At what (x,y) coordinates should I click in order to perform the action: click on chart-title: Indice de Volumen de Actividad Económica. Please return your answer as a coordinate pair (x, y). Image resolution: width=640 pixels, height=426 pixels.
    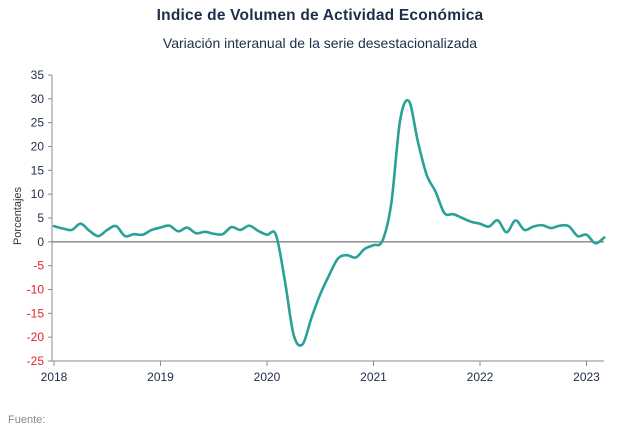
    Looking at the image, I should click on (320, 15).